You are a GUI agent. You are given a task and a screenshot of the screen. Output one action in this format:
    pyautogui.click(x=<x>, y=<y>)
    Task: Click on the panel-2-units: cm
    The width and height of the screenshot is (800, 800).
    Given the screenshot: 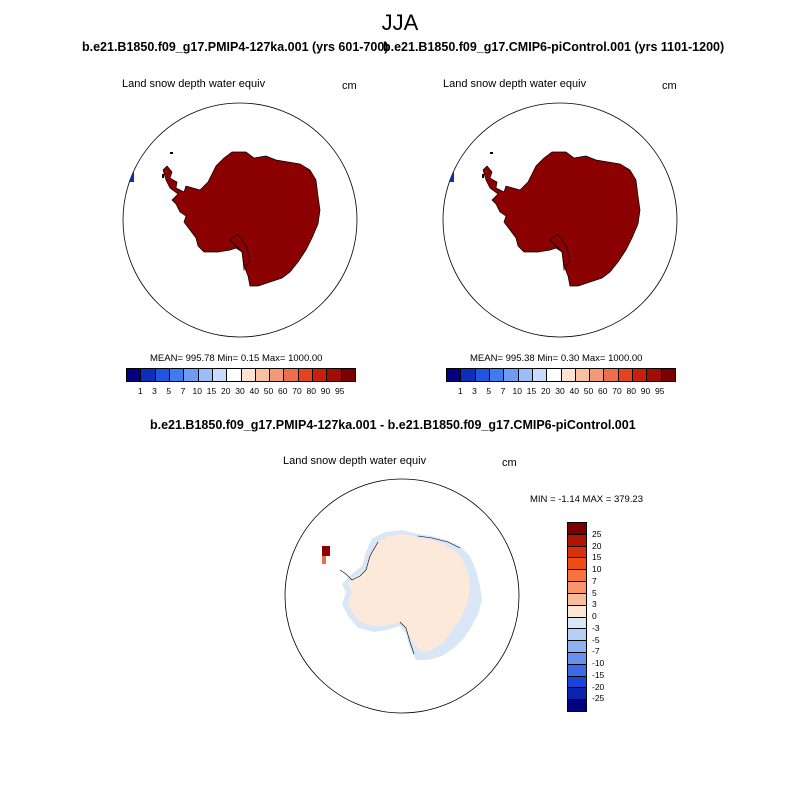 What is the action you would take?
    pyautogui.click(x=669, y=86)
    